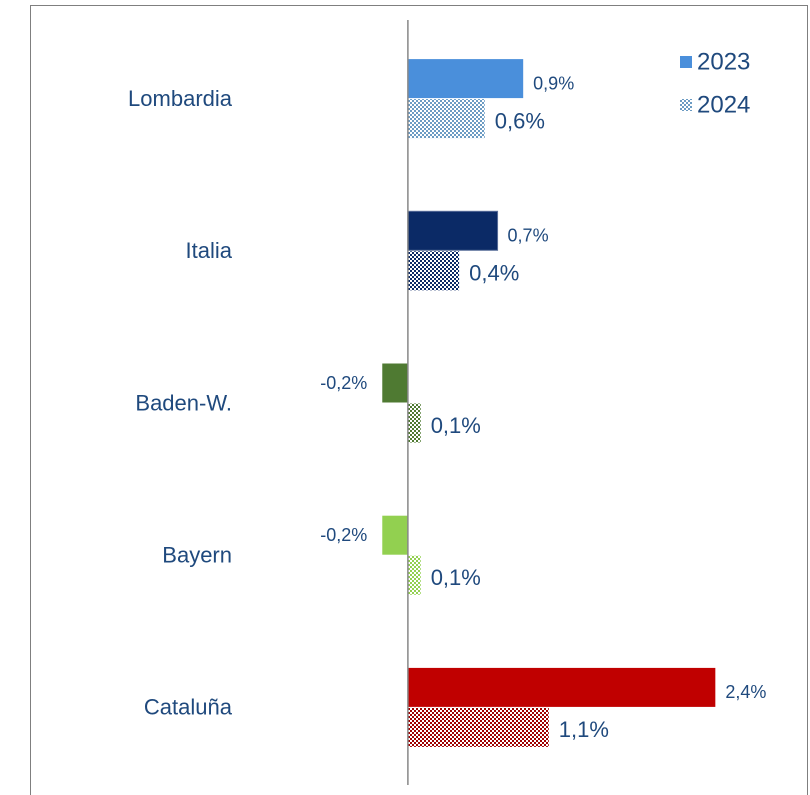  What do you see at coordinates (723, 104) in the screenshot?
I see `legend-label: 2024` at bounding box center [723, 104].